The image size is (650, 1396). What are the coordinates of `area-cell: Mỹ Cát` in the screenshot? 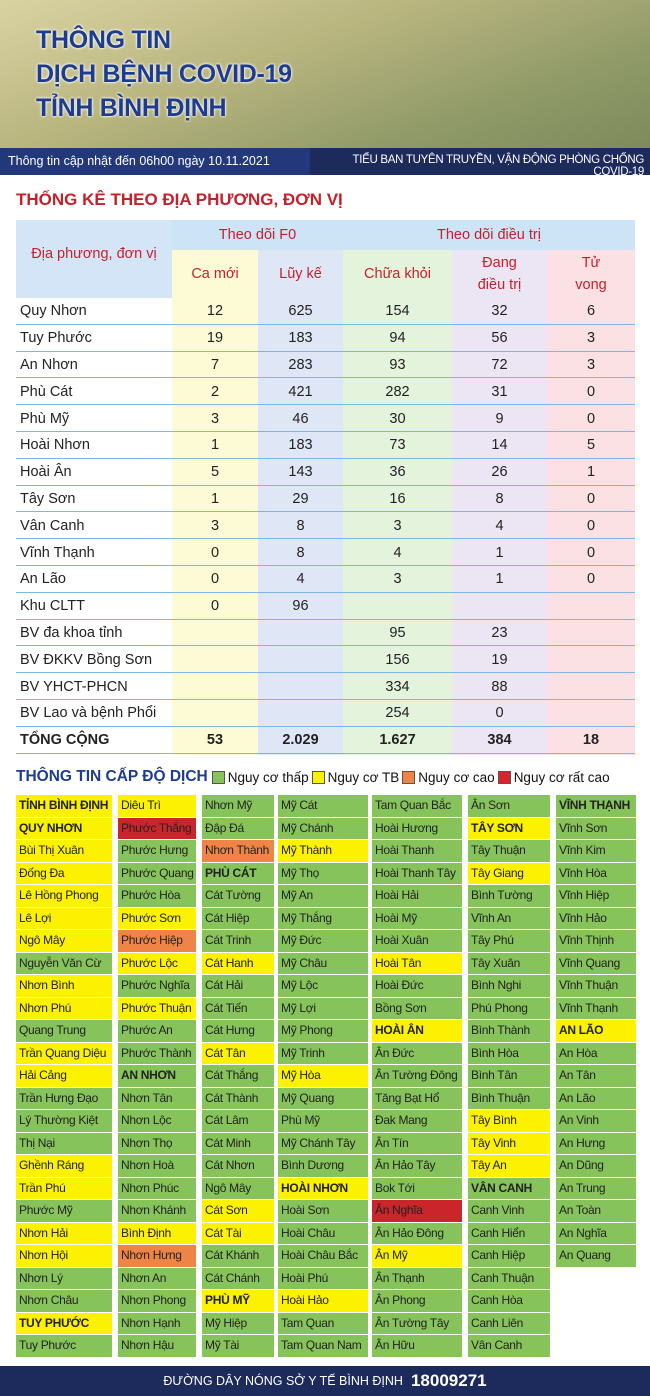 It's located at (323, 806).